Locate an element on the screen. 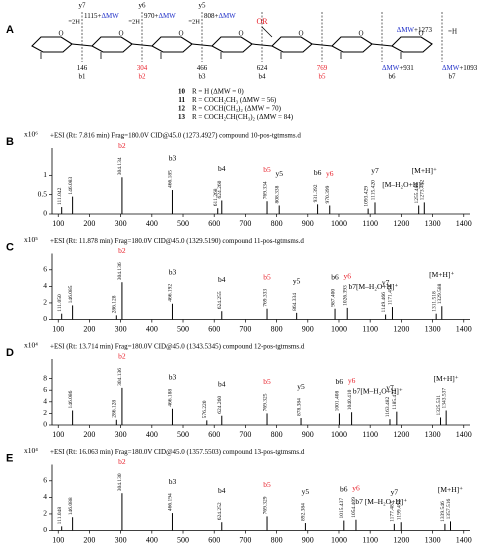  peak-label: 1015.437 is located at coordinates (342, 508).